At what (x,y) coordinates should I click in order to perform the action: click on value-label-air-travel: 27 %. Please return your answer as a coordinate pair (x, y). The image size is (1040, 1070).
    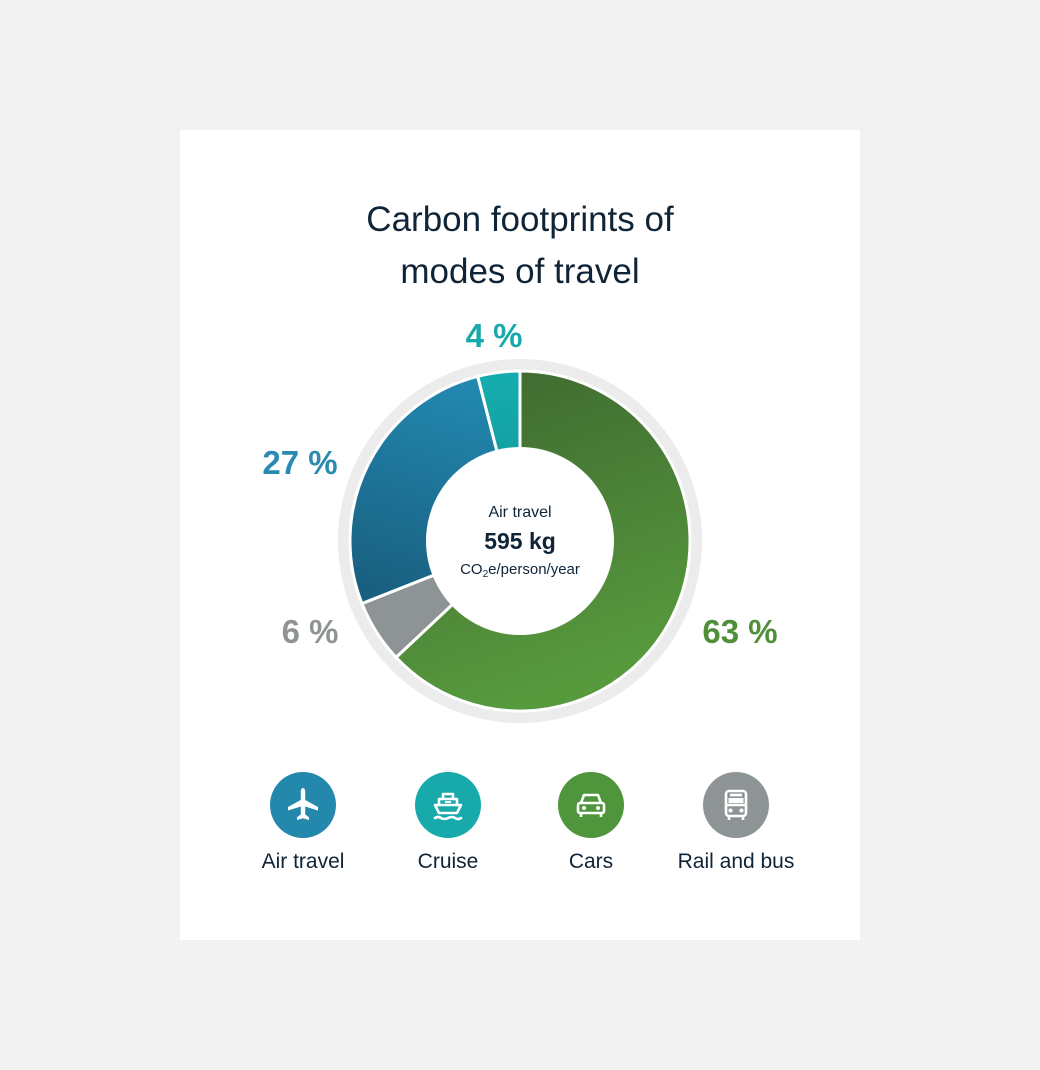
    Looking at the image, I should click on (299, 462).